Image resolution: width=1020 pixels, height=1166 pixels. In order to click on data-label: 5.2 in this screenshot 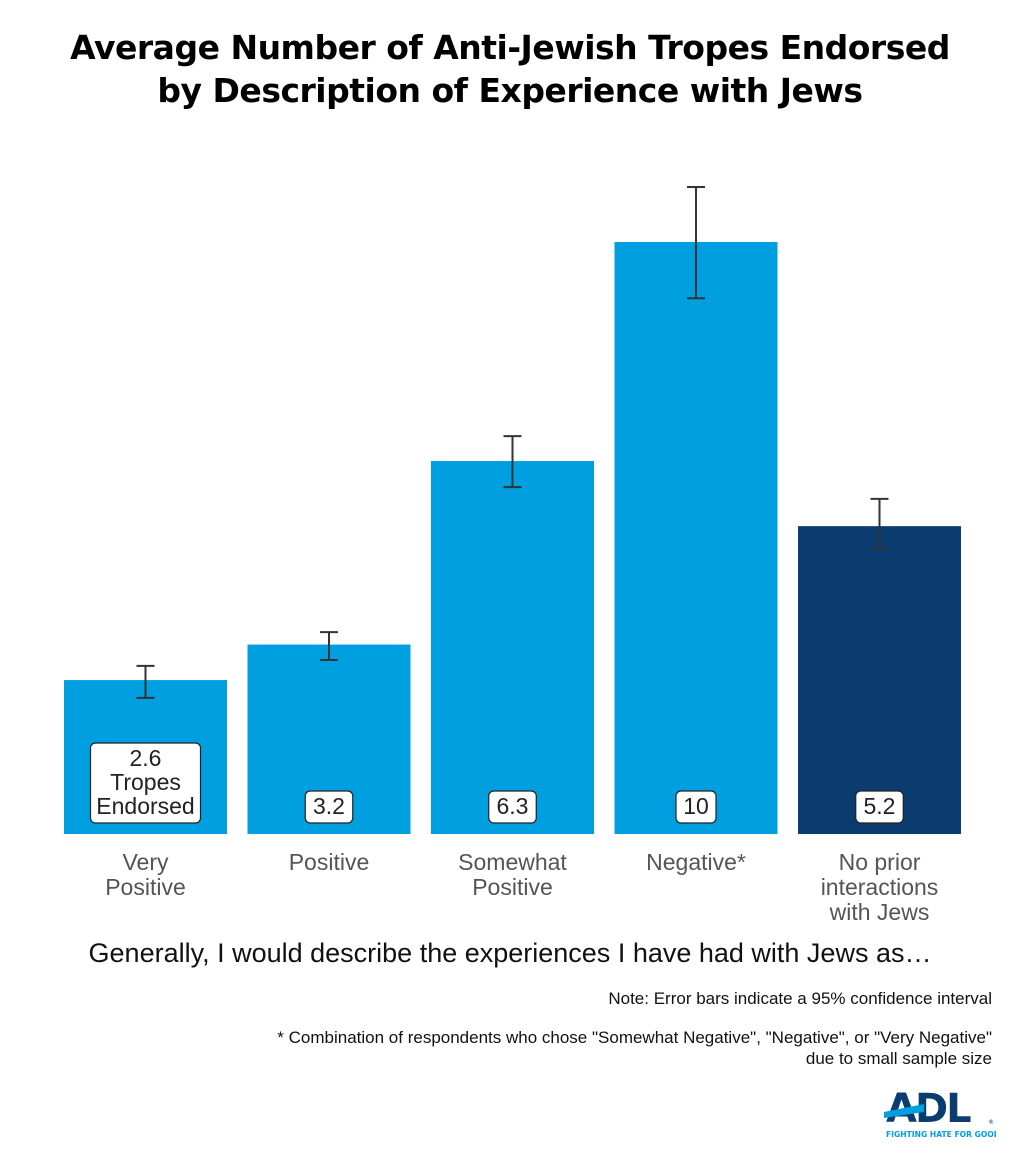, I will do `click(880, 806)`.